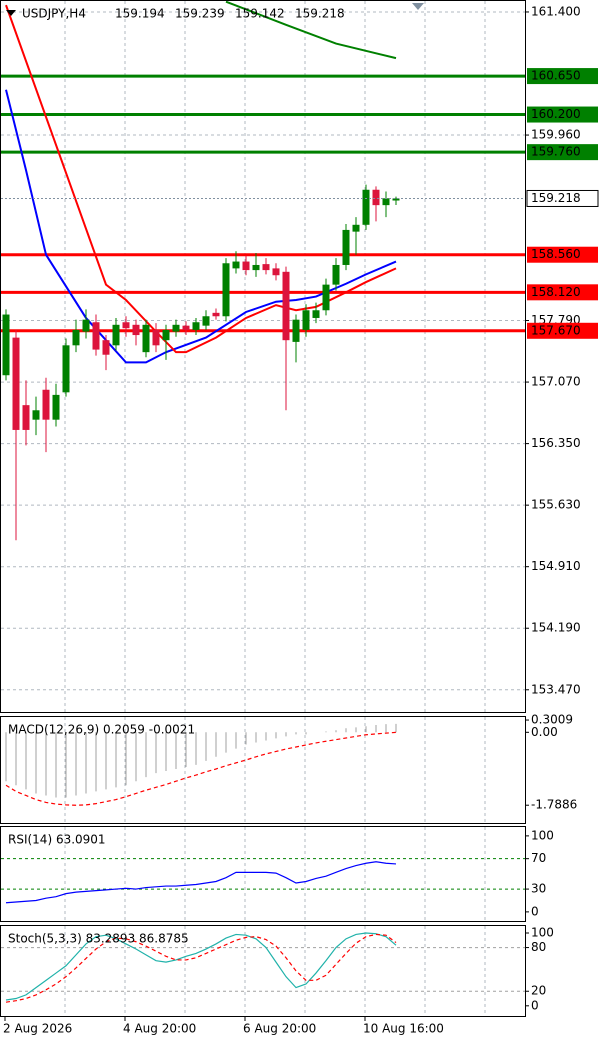  What do you see at coordinates (544, 732) in the screenshot?
I see `y-tick-label: 0.00` at bounding box center [544, 732].